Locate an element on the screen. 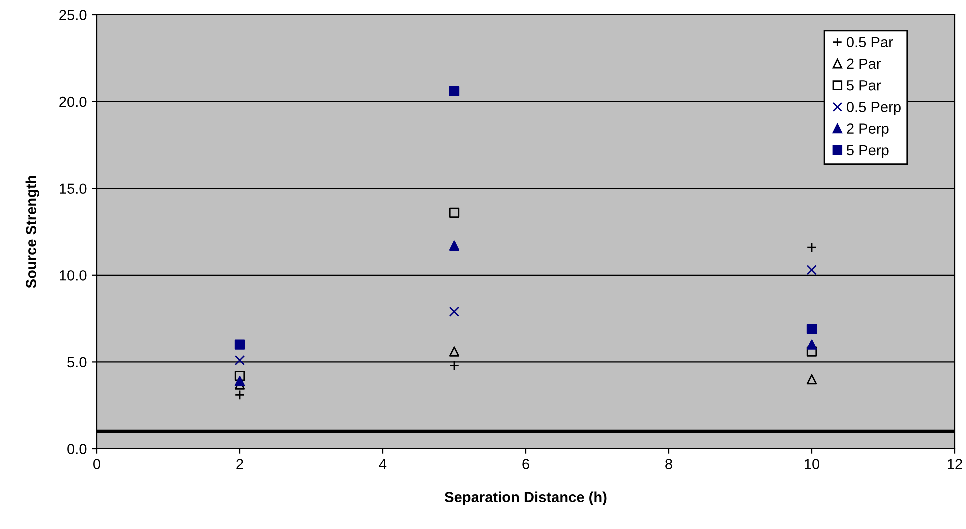 This screenshot has width=966, height=529. x-tick-label: 12 is located at coordinates (955, 464).